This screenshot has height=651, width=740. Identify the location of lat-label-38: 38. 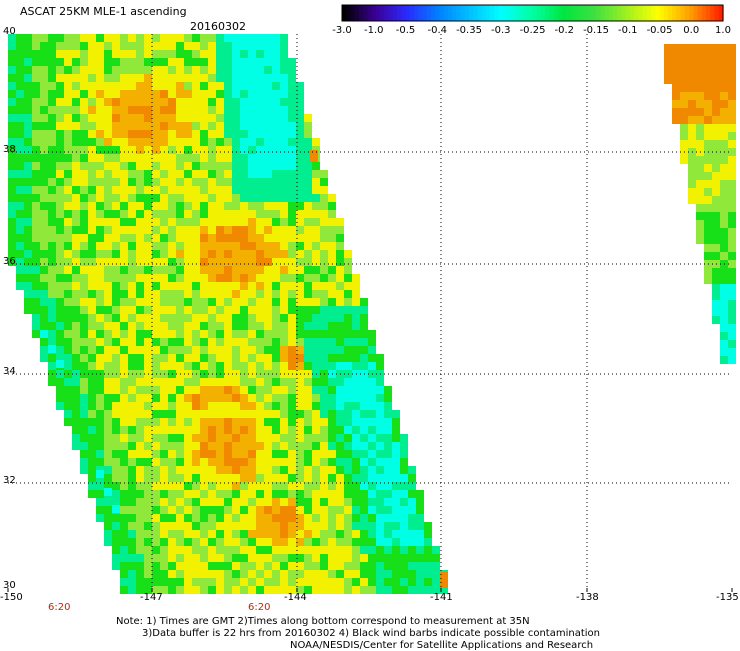
(9, 149).